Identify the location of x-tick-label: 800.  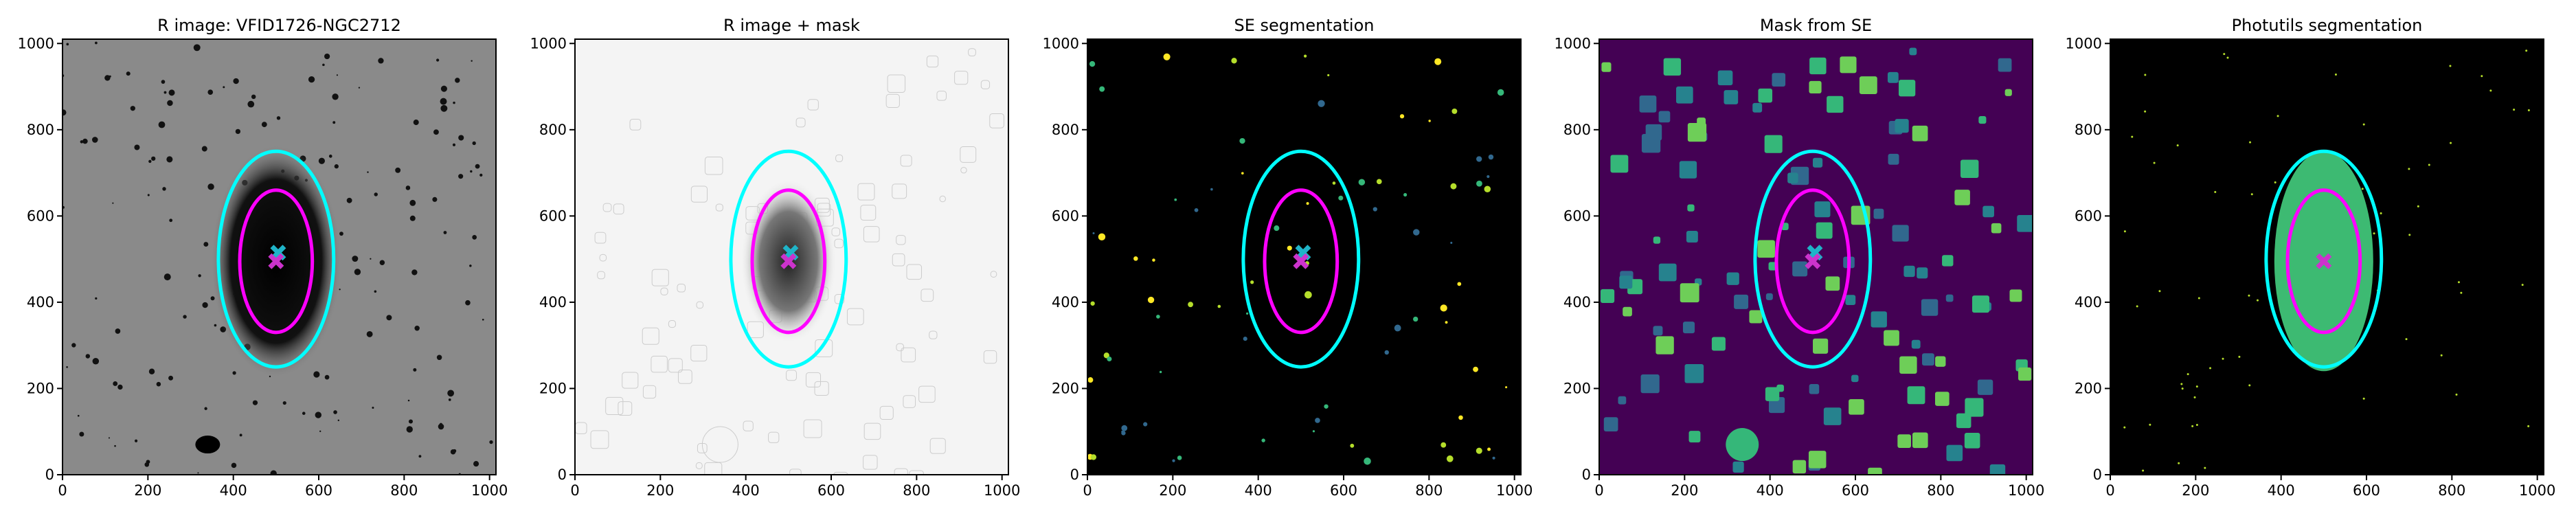
(404, 490).